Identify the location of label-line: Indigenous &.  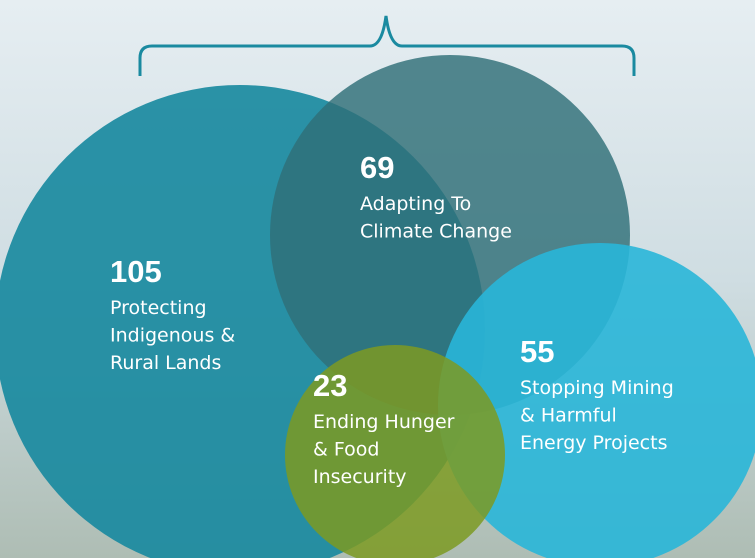
(172, 336).